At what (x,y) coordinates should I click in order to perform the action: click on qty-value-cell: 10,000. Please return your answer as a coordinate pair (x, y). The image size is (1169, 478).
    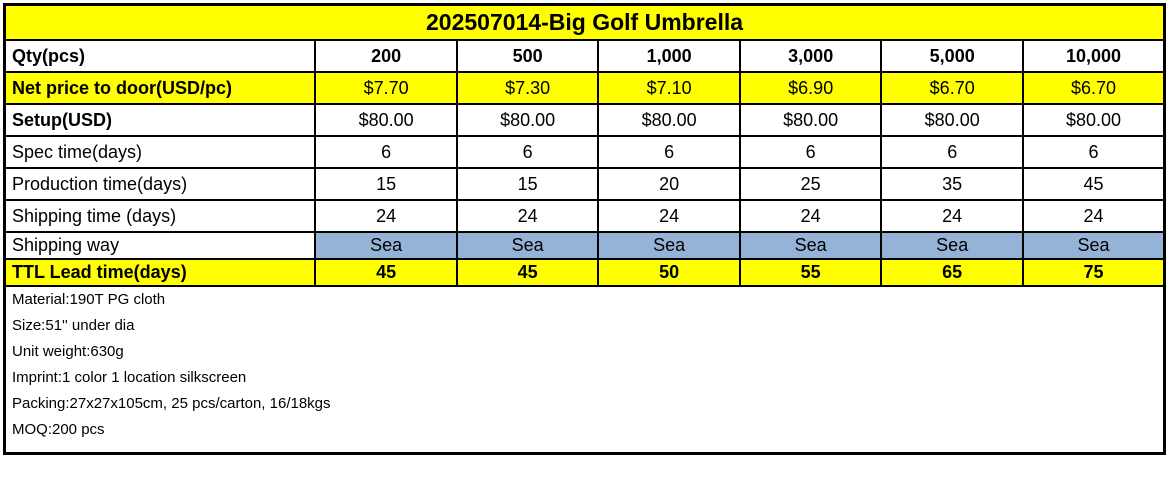
    Looking at the image, I should click on (1093, 56).